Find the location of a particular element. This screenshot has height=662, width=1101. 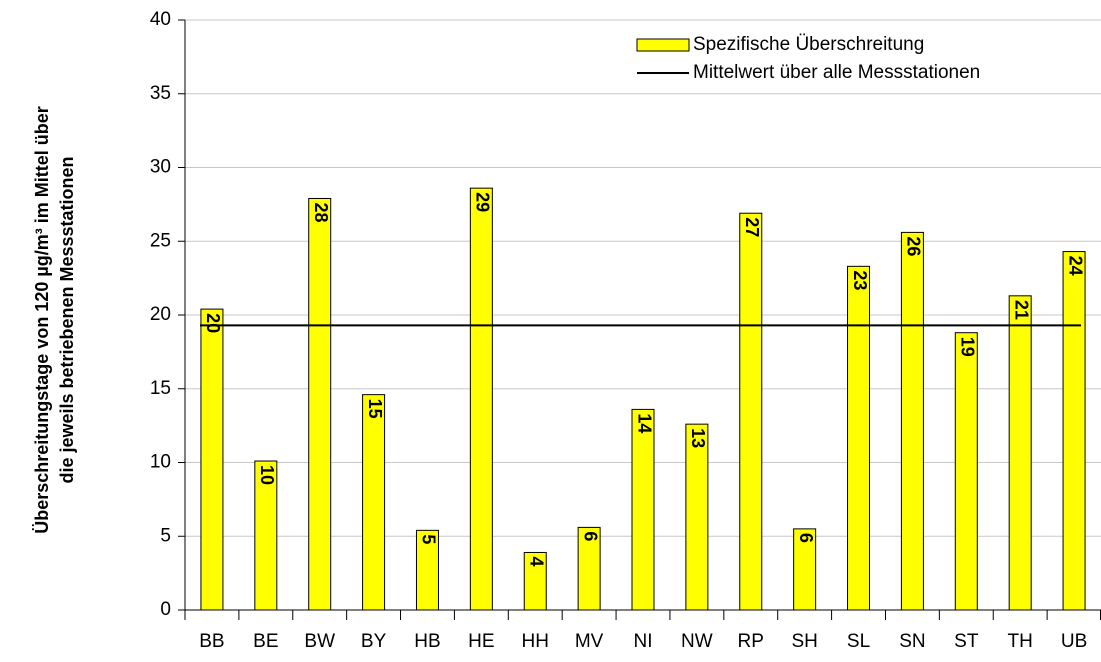

value-label: 24 is located at coordinates (1075, 266).